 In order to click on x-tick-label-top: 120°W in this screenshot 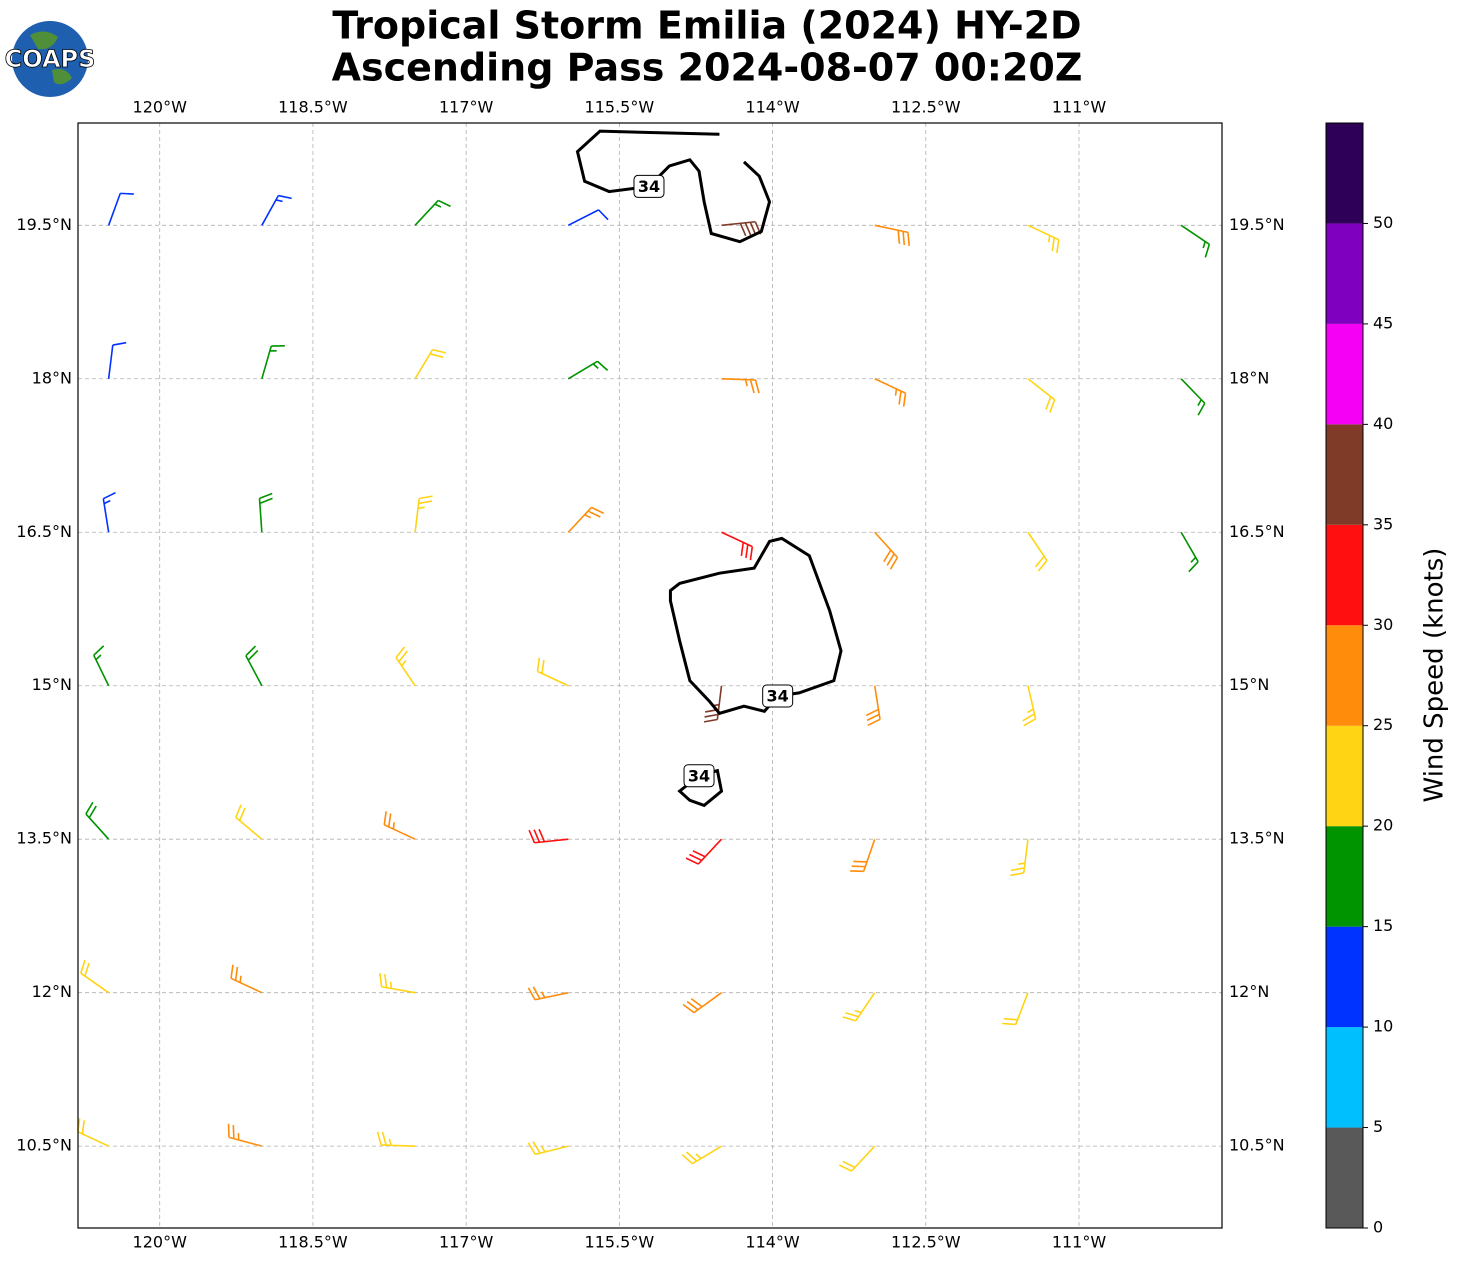, I will do `click(160, 107)`.